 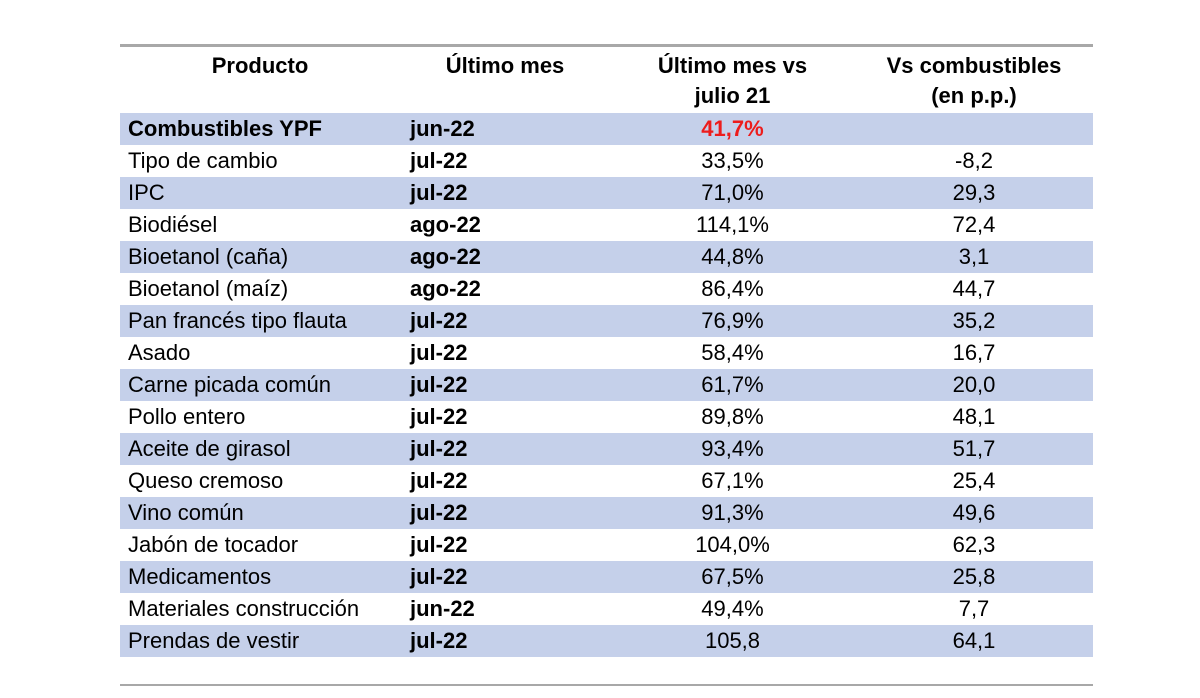 I want to click on table-row: Asado jul-22 58,4% 16,7, so click(x=606, y=353).